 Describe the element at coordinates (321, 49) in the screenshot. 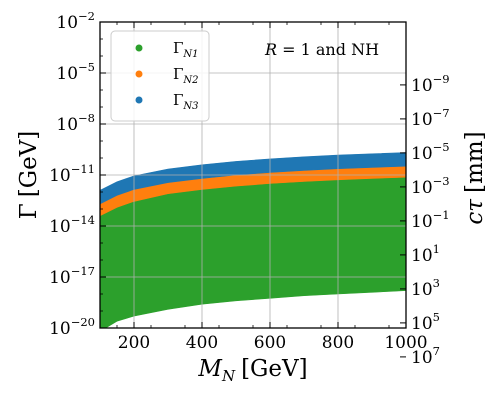

I see `annotation: R = 1 and NH` at that location.